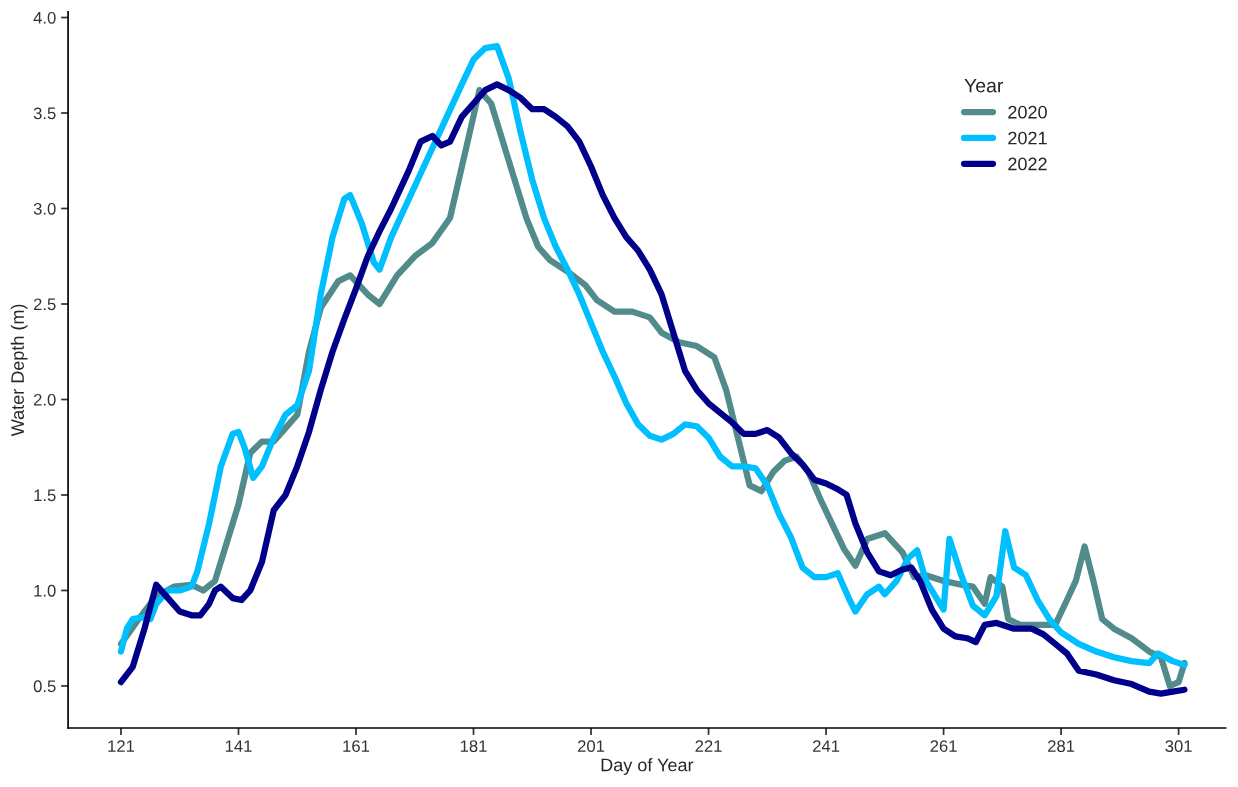 The width and height of the screenshot is (1238, 787). What do you see at coordinates (591, 746) in the screenshot?
I see `x-tick-label: 201` at bounding box center [591, 746].